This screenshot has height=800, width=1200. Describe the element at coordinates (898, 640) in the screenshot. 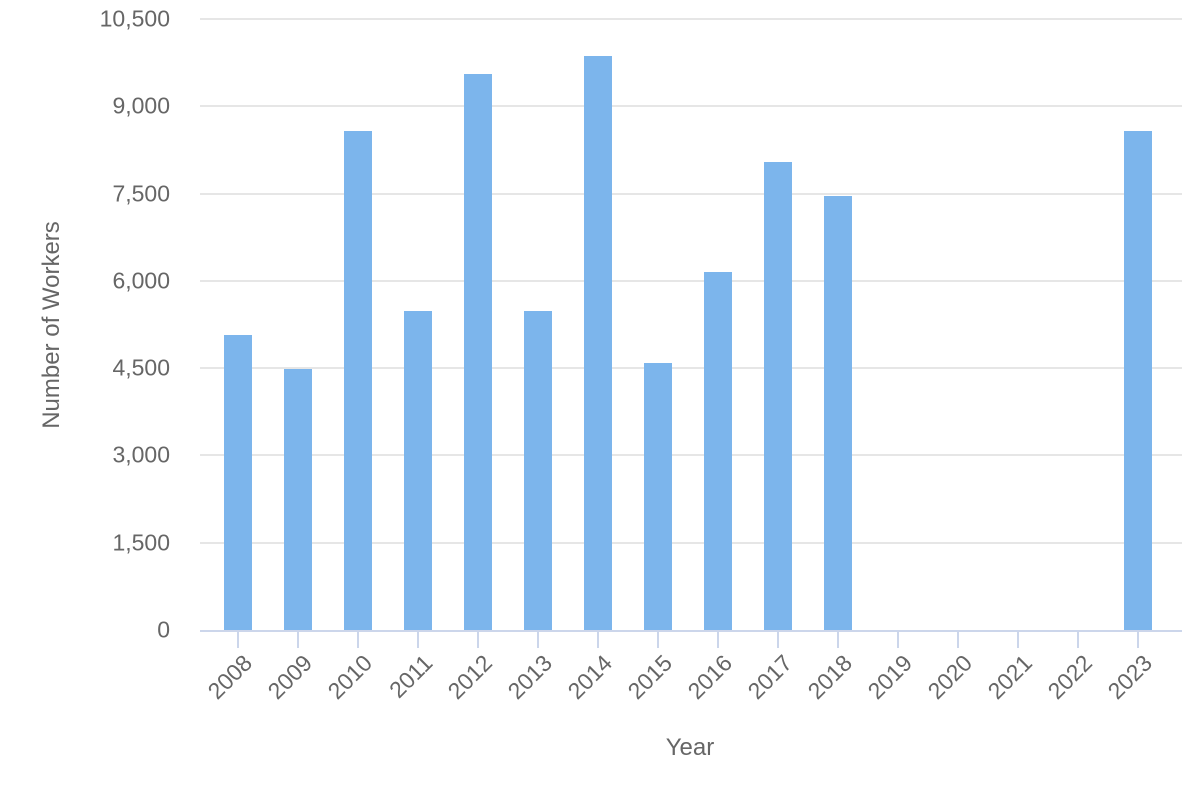

I see `x-tick-2019` at that location.